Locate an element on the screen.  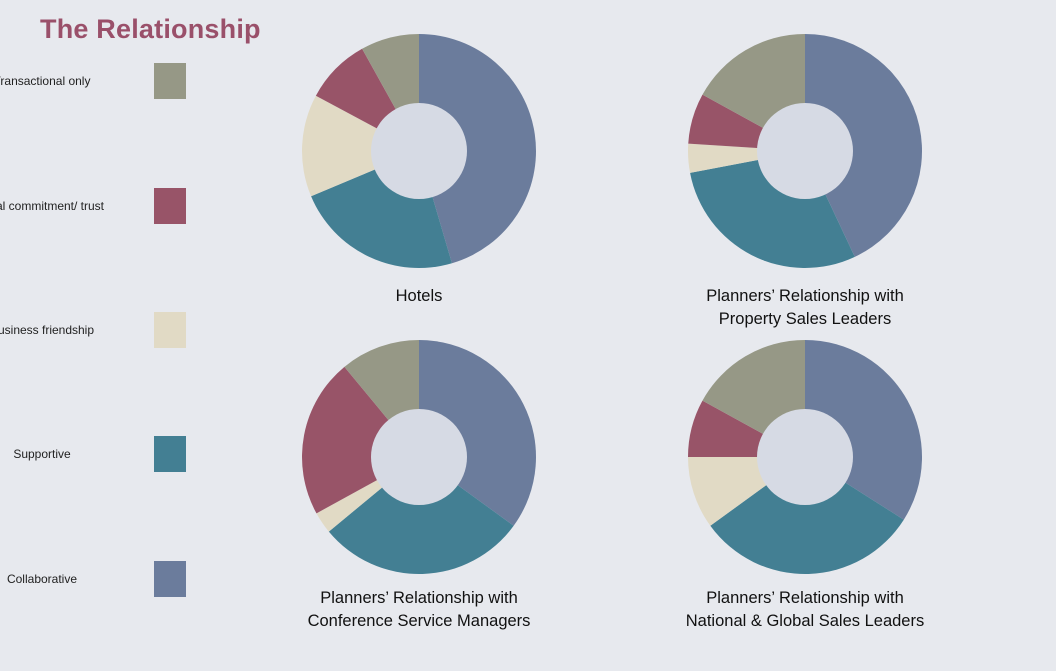
donut-chart: Hotels is located at coordinates (419, 169).